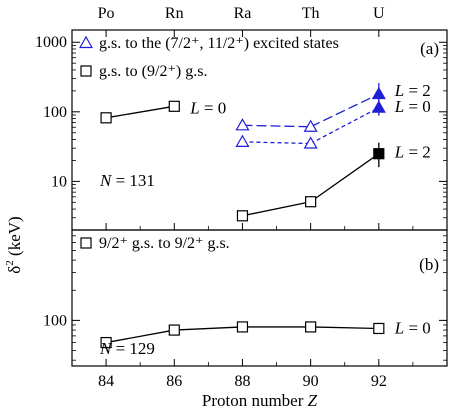 The image size is (459, 412). Describe the element at coordinates (106, 381) in the screenshot. I see `x-tick-label: 84` at that location.